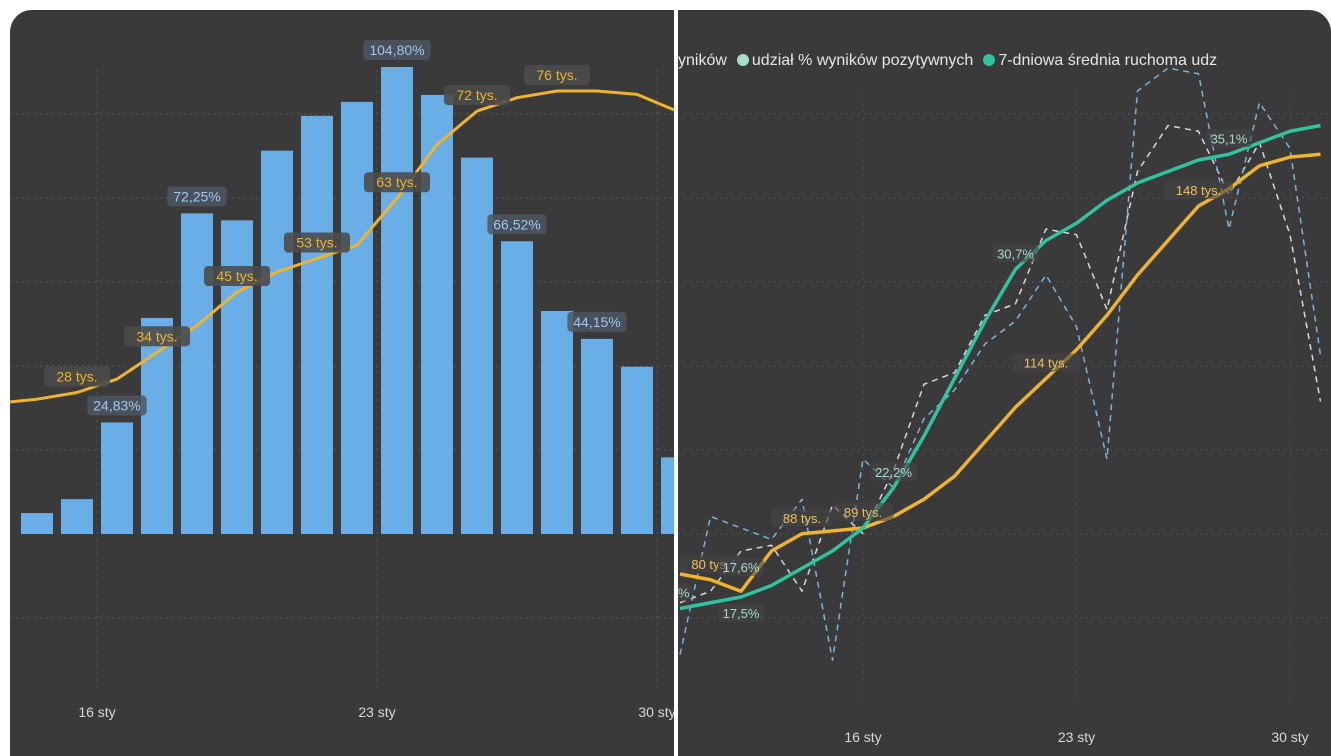 This screenshot has height=756, width=1331. What do you see at coordinates (862, 60) in the screenshot?
I see `legend-label: udział % wyników pozytywnych` at bounding box center [862, 60].